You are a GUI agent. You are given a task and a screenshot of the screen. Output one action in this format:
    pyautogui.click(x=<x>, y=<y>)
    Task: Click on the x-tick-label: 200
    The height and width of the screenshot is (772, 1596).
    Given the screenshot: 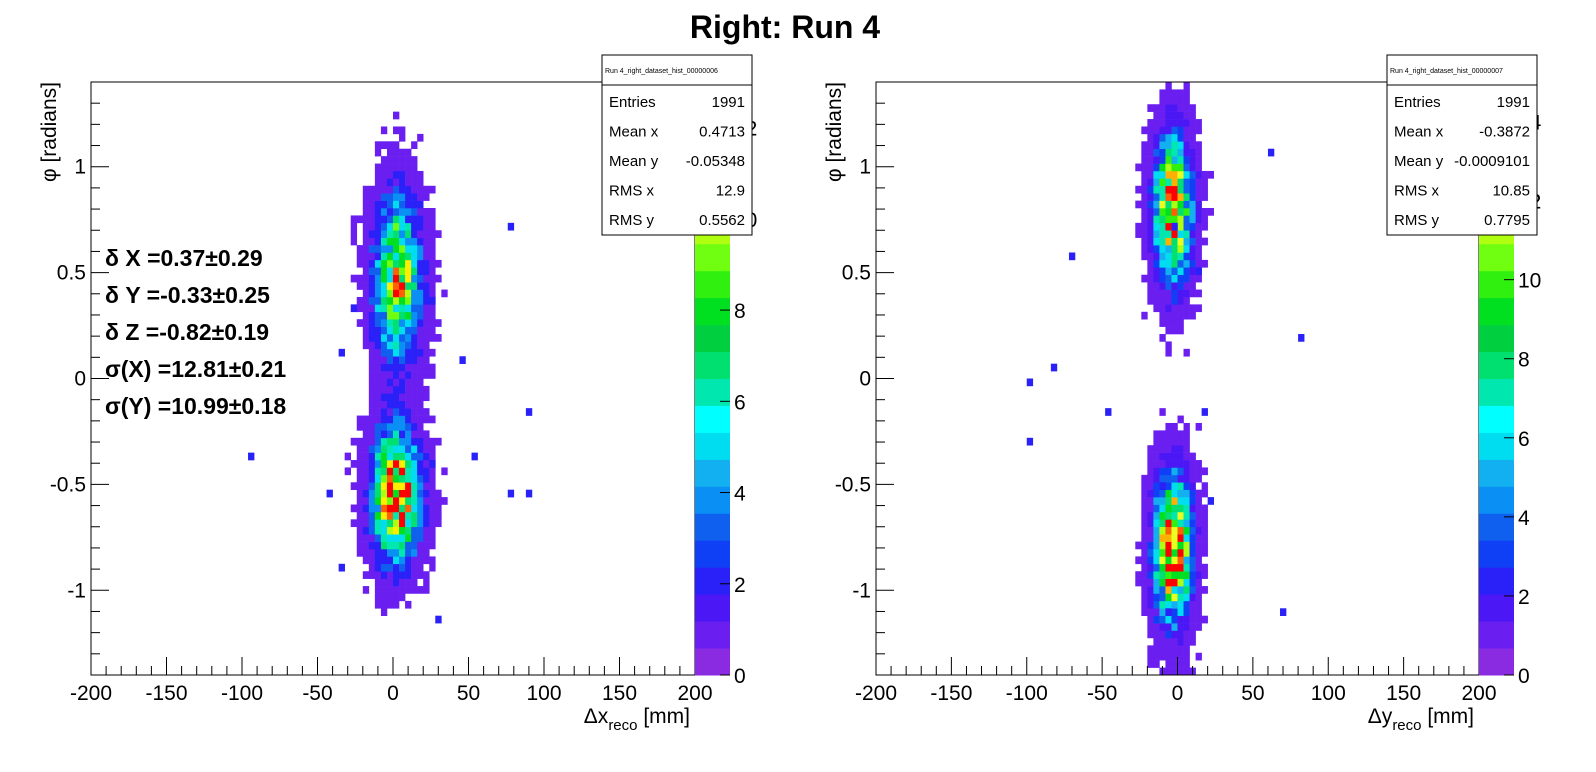 What is the action you would take?
    pyautogui.click(x=694, y=693)
    